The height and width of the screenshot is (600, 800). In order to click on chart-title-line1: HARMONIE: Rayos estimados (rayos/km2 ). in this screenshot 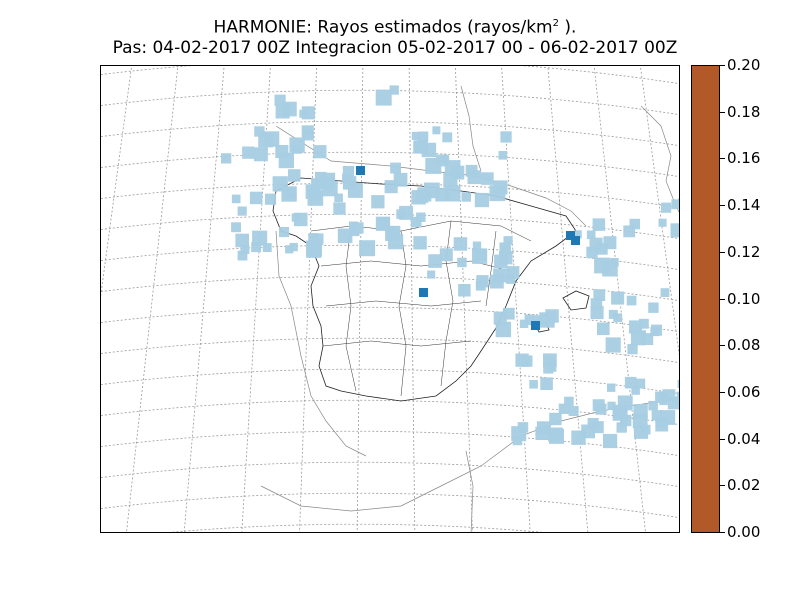, I will do `click(395, 26)`.